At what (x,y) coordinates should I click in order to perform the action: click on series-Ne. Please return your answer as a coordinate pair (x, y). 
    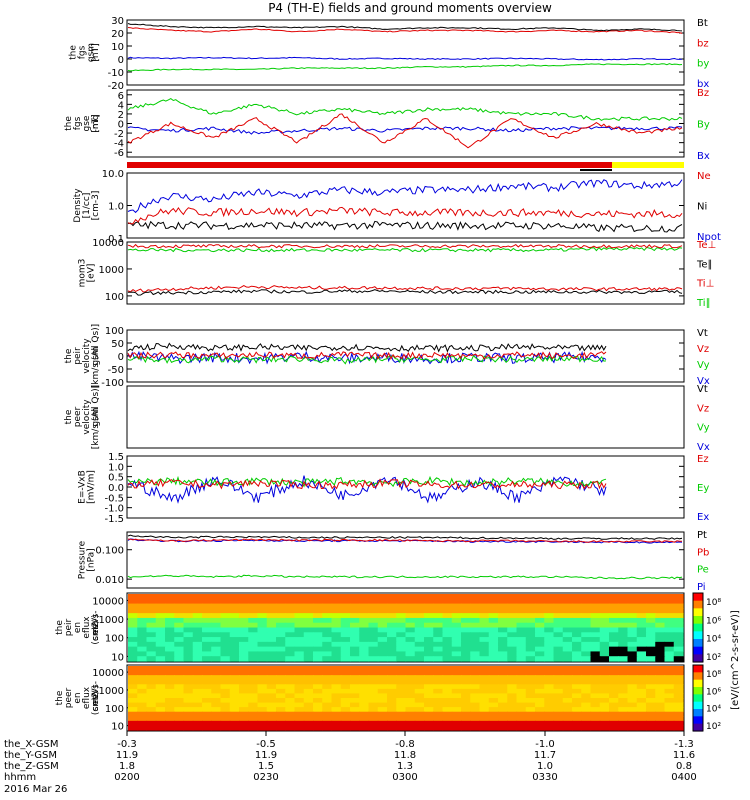
    Looking at the image, I should click on (405, 215).